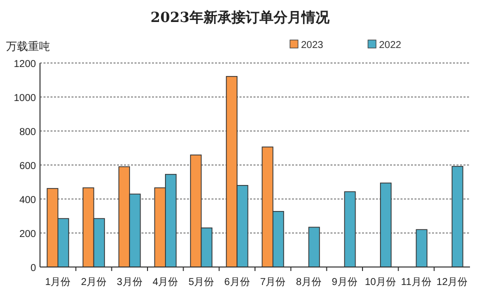 The width and height of the screenshot is (480, 300). I want to click on y-tick-label: 1200, so click(25, 64).